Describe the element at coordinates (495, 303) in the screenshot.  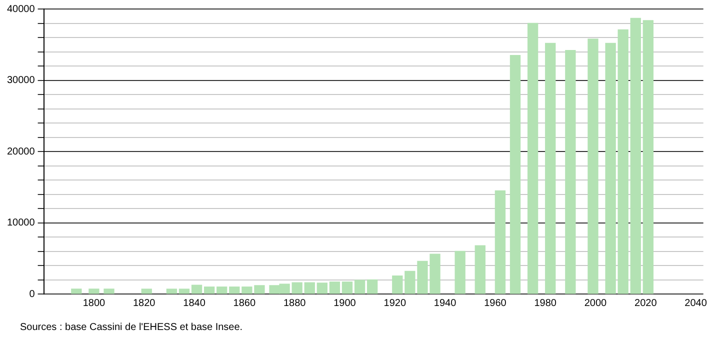
I see `x-tick-label: 1960` at that location.